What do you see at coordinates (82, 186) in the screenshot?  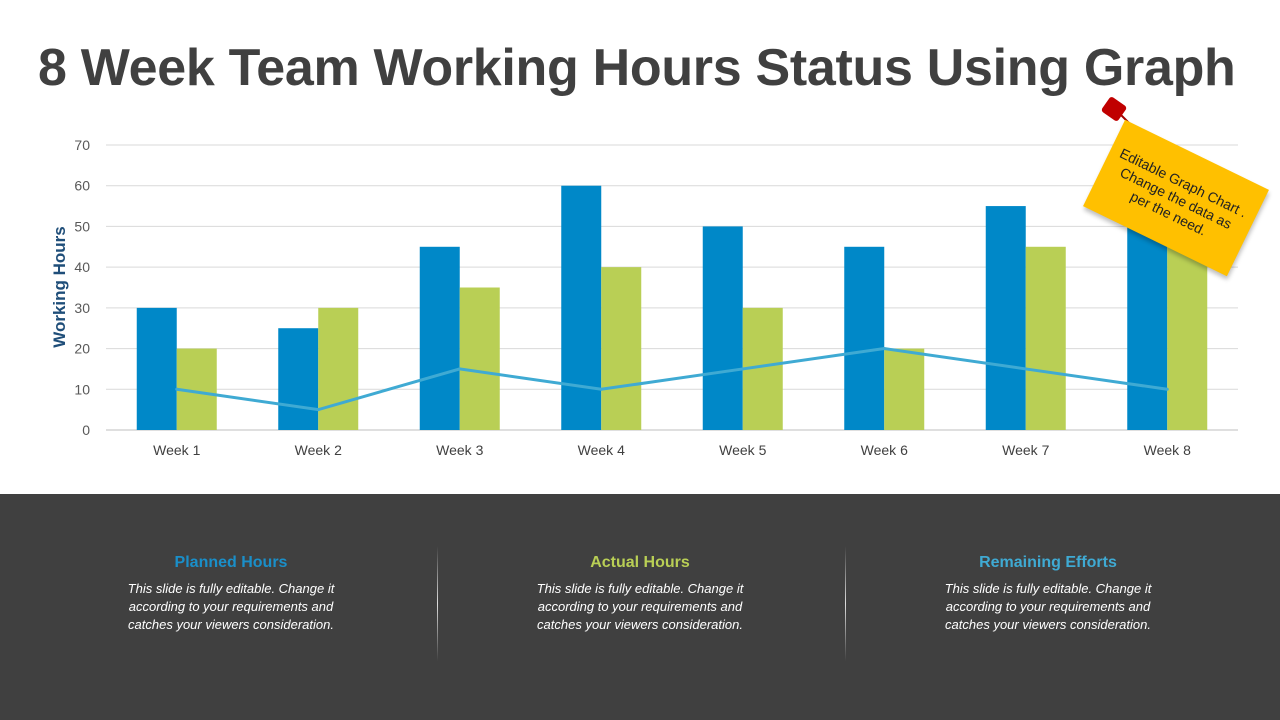 I see `y-tick-label: 60` at bounding box center [82, 186].